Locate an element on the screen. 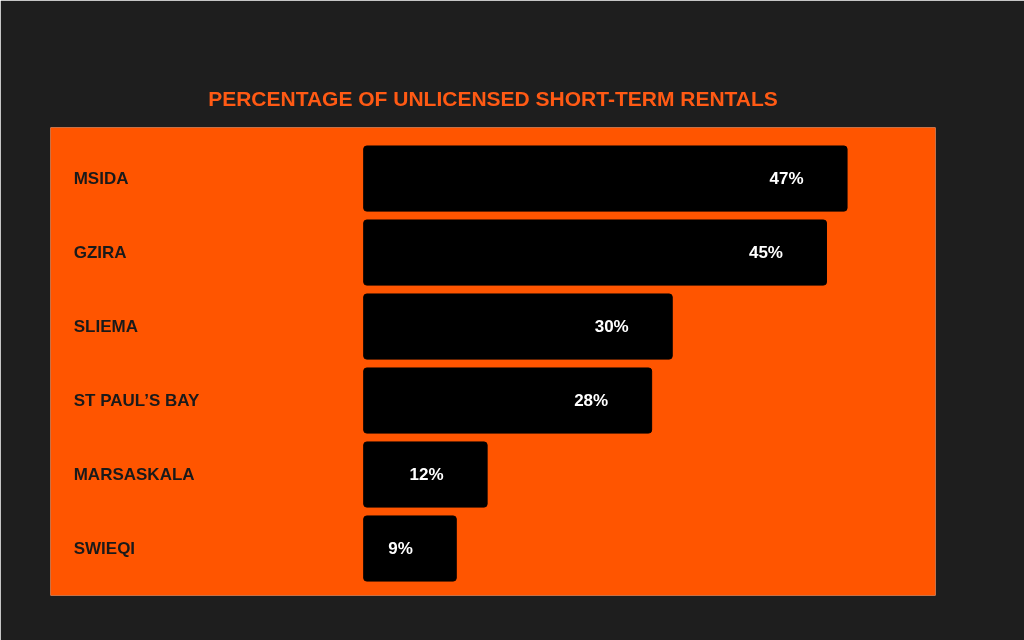 This screenshot has width=1024, height=640. data-label: 30% is located at coordinates (611, 327).